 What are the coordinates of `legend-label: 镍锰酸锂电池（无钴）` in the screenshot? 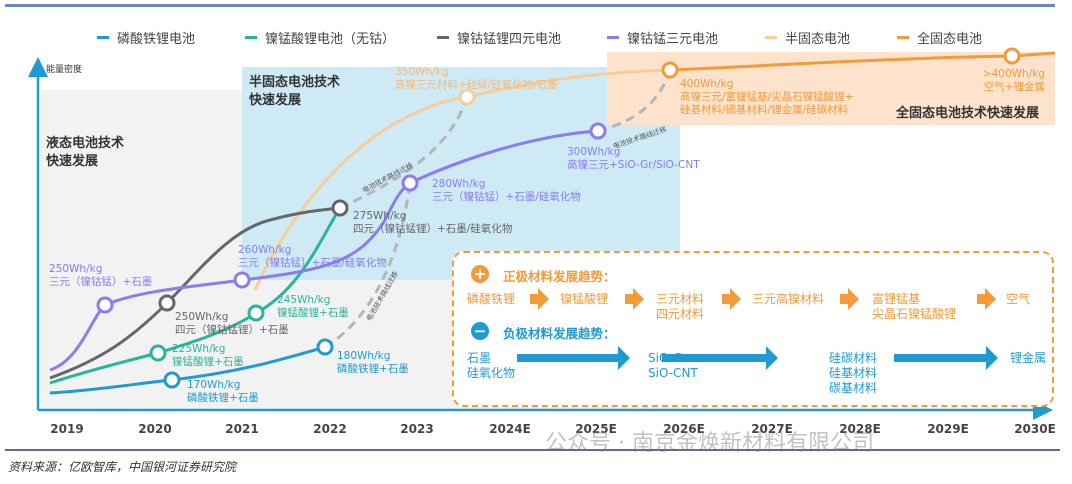 It's located at (330, 39).